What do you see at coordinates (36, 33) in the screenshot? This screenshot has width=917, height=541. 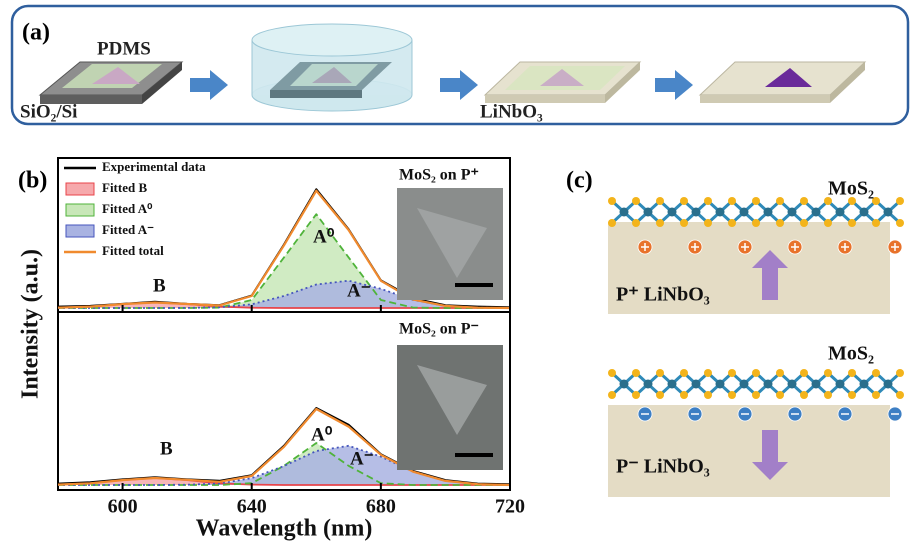 I see `panel-label: (a)` at bounding box center [36, 33].